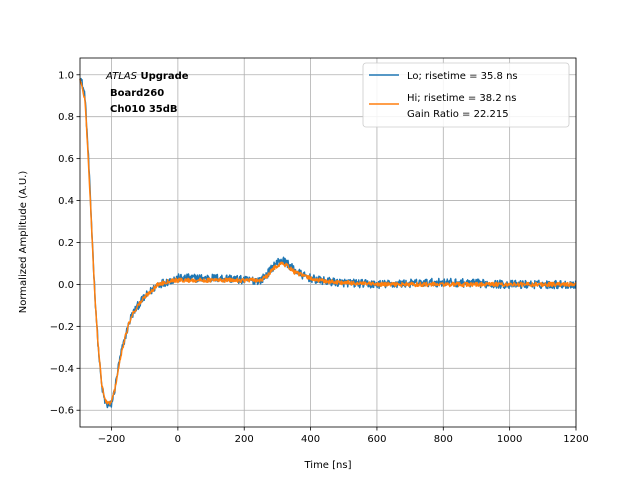 This screenshot has width=640, height=480. I want to click on x-tick-label: 400, so click(310, 439).